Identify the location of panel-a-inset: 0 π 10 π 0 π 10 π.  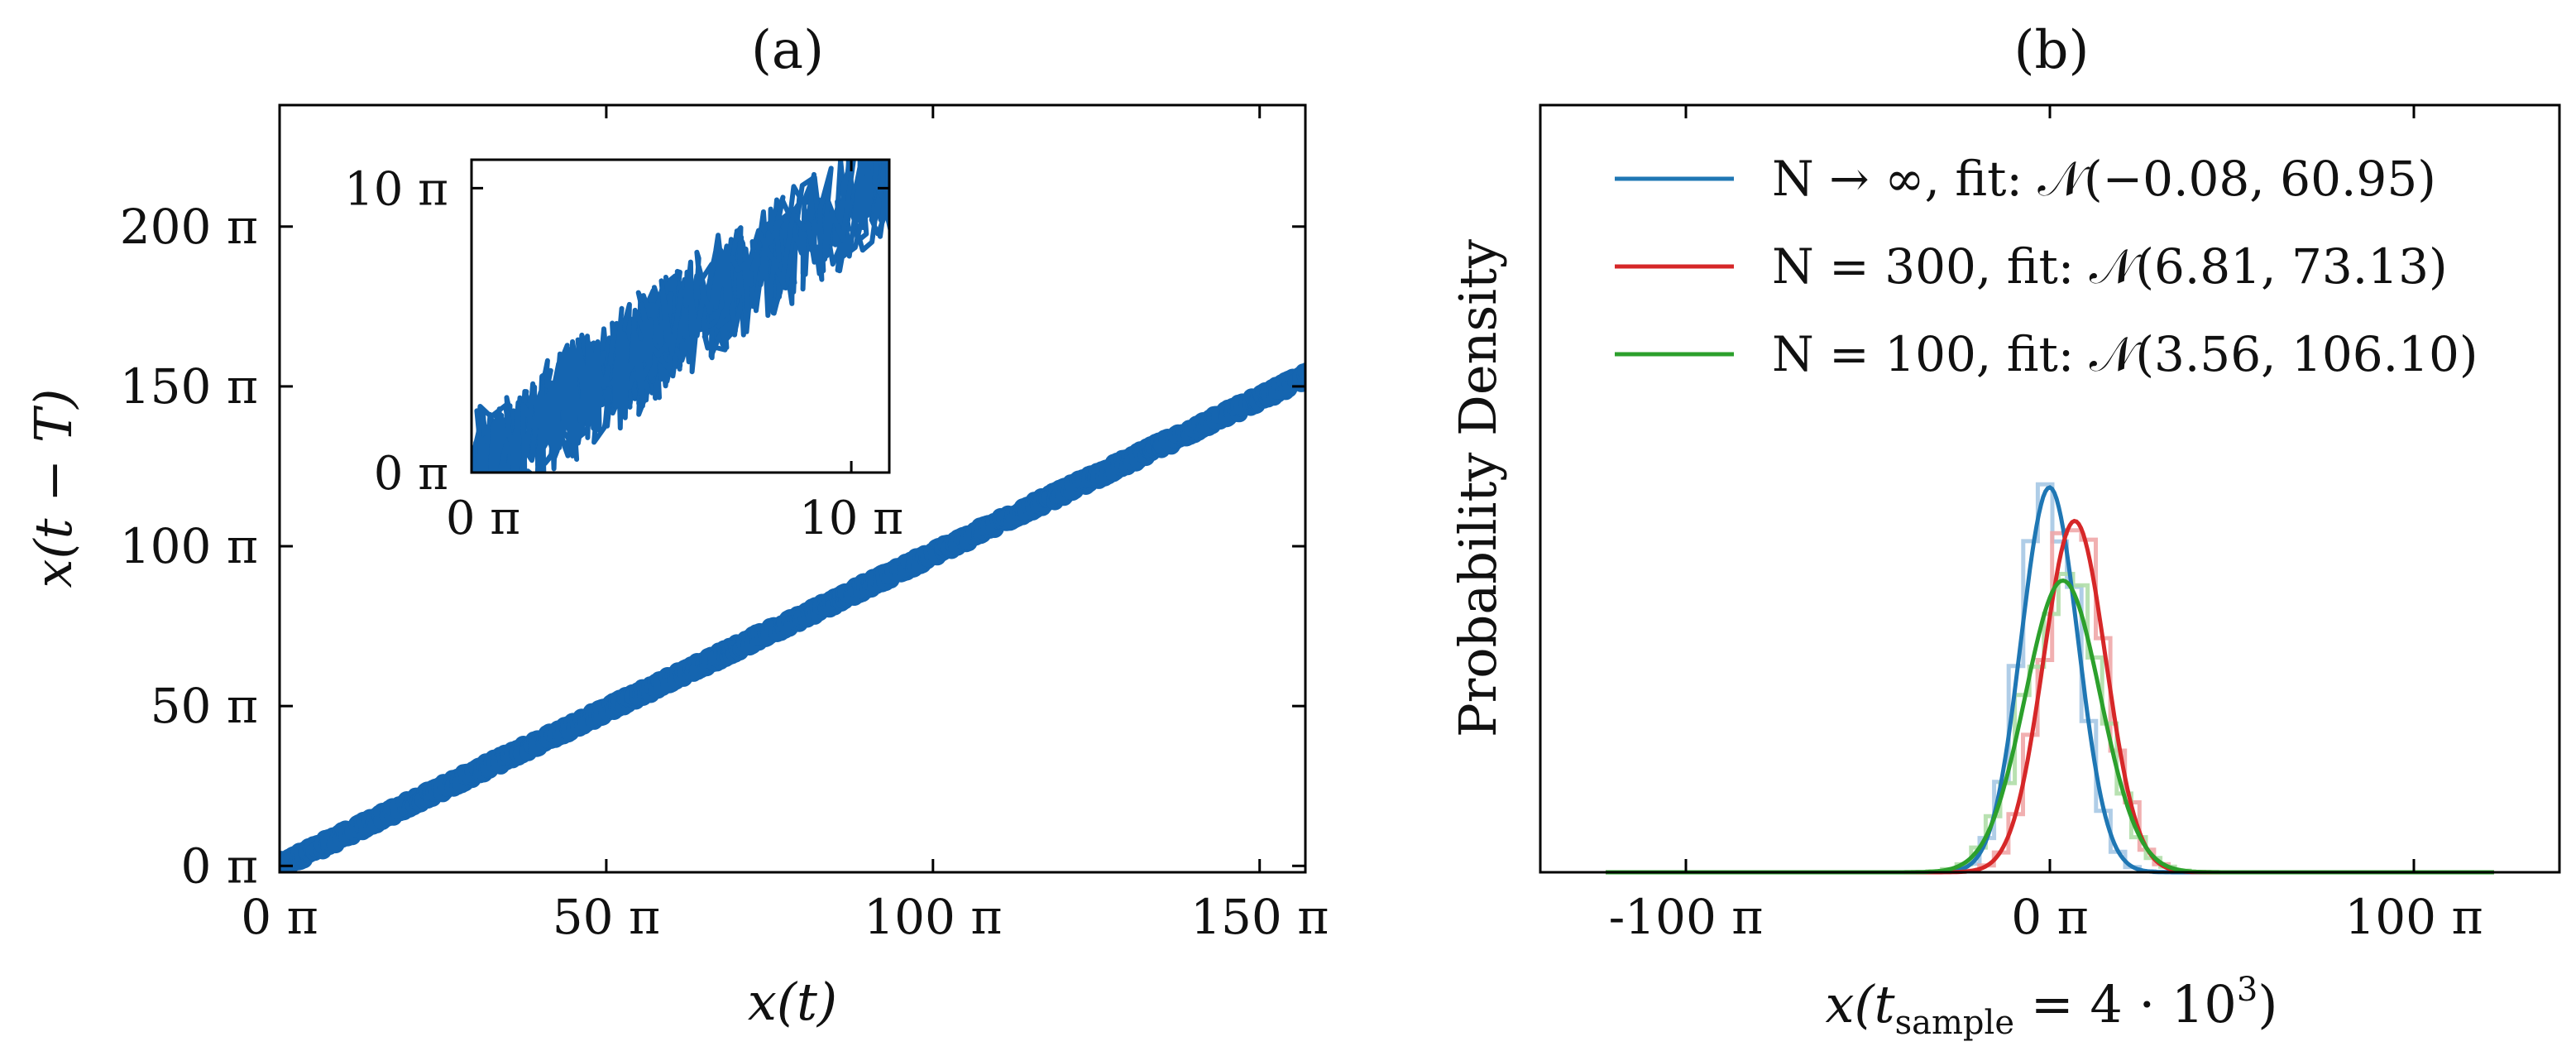
(624, 351).